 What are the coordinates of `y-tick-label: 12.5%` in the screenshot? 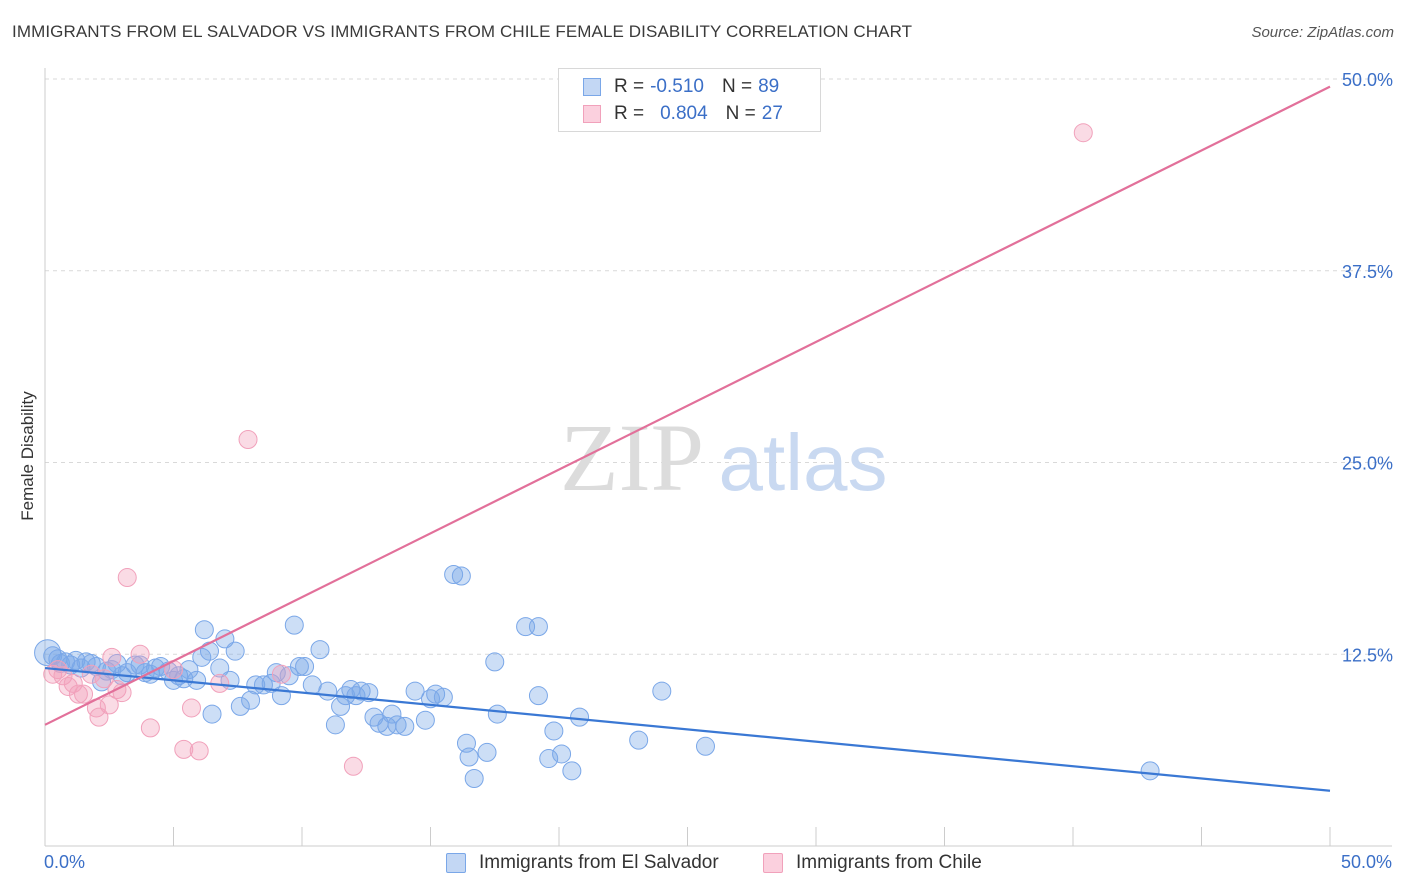 It's located at (1367, 655).